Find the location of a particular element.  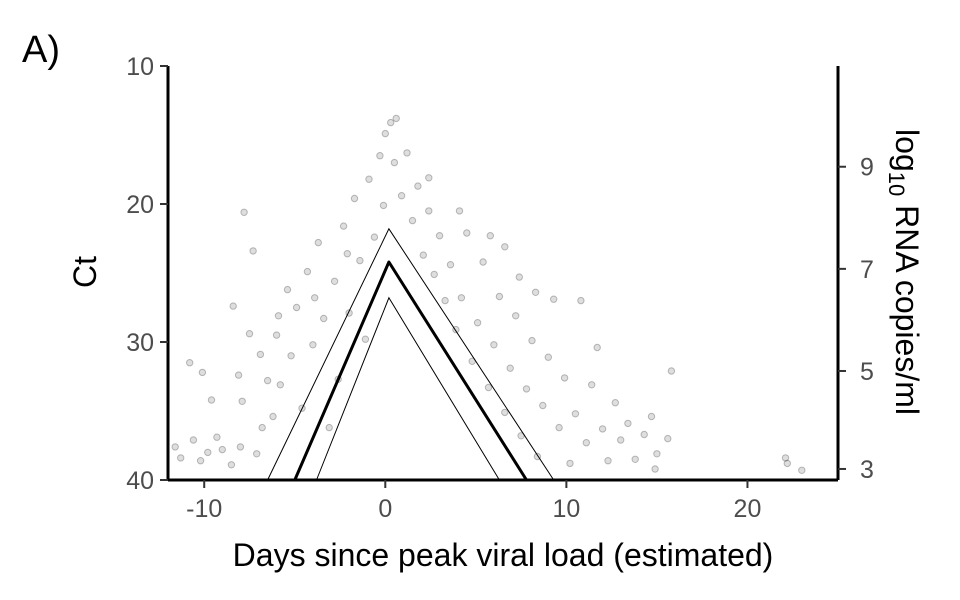

y2-tick-label: 5 is located at coordinates (867, 372).